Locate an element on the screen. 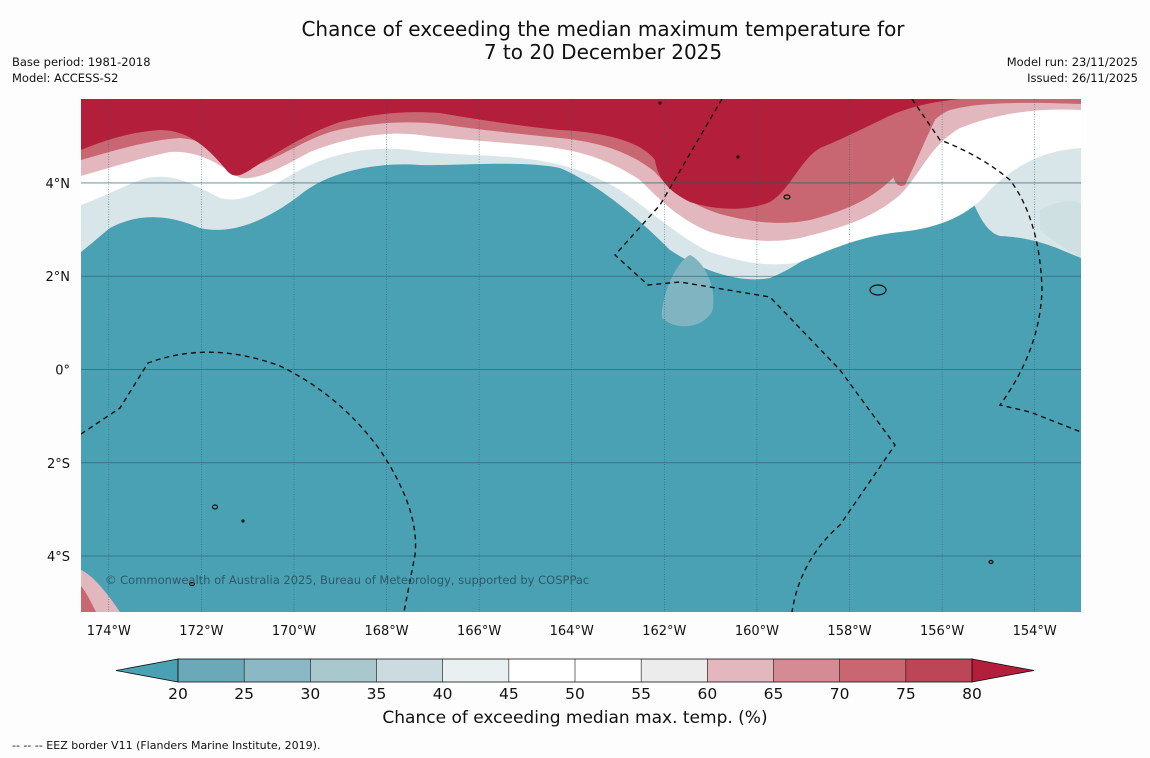 The width and height of the screenshot is (1150, 758). x-tick-label: 174°W is located at coordinates (109, 631).